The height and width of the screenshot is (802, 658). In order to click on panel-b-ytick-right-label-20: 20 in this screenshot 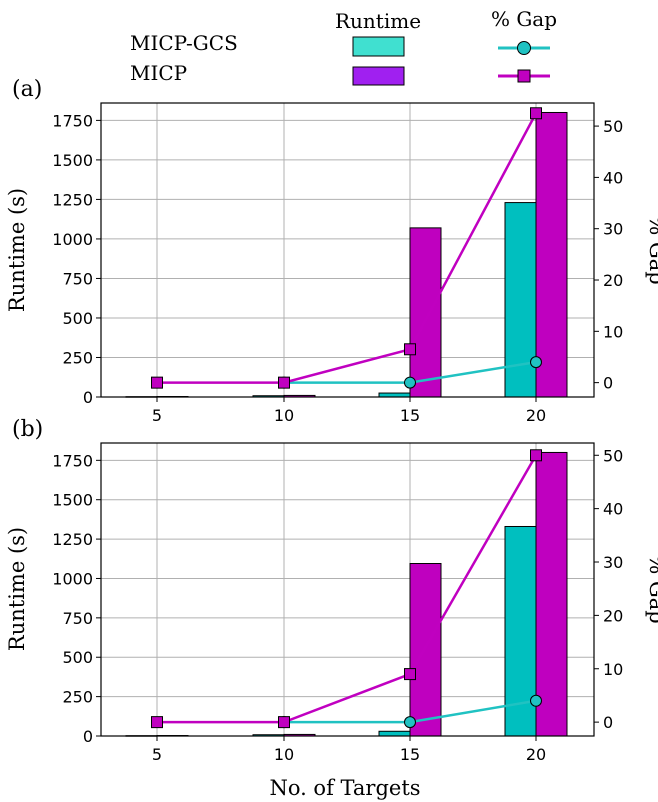, I will do `click(613, 615)`.